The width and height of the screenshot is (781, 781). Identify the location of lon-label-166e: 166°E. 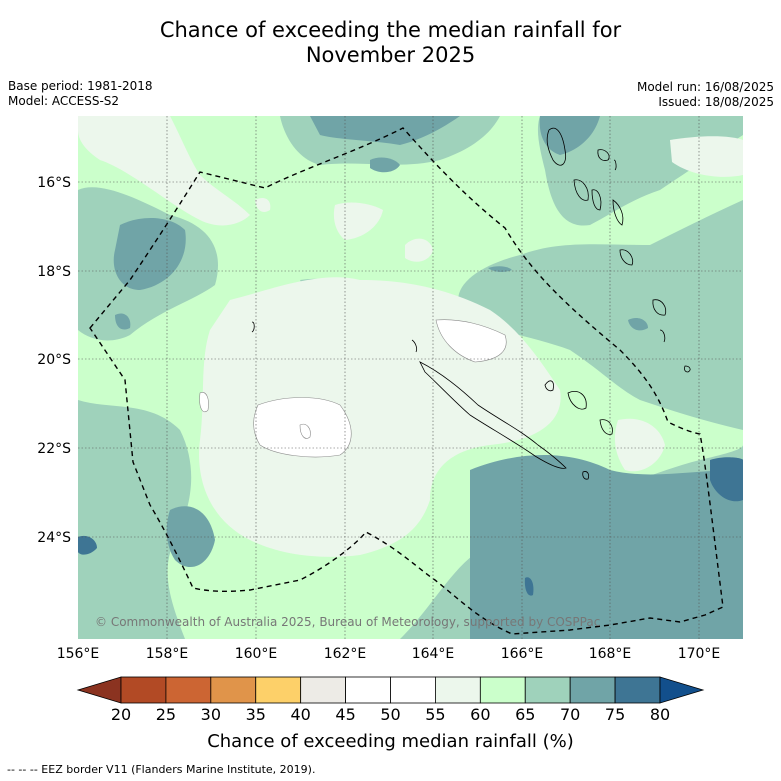
(522, 654).